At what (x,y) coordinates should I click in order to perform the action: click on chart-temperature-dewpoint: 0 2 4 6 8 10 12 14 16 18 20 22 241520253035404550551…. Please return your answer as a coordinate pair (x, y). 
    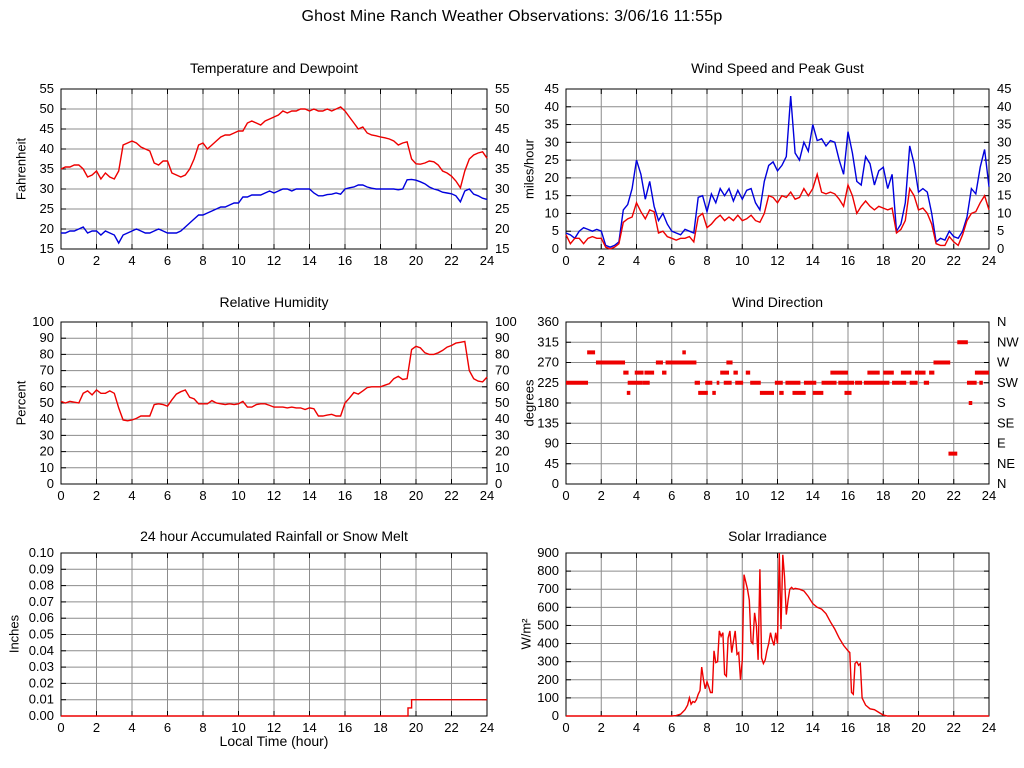
    Looking at the image, I should click on (275, 174).